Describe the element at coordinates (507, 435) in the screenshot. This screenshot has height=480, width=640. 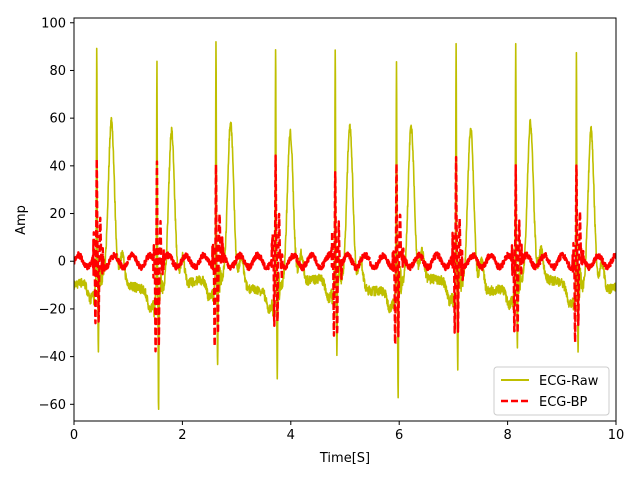
I see `x-tick-label: 8` at that location.